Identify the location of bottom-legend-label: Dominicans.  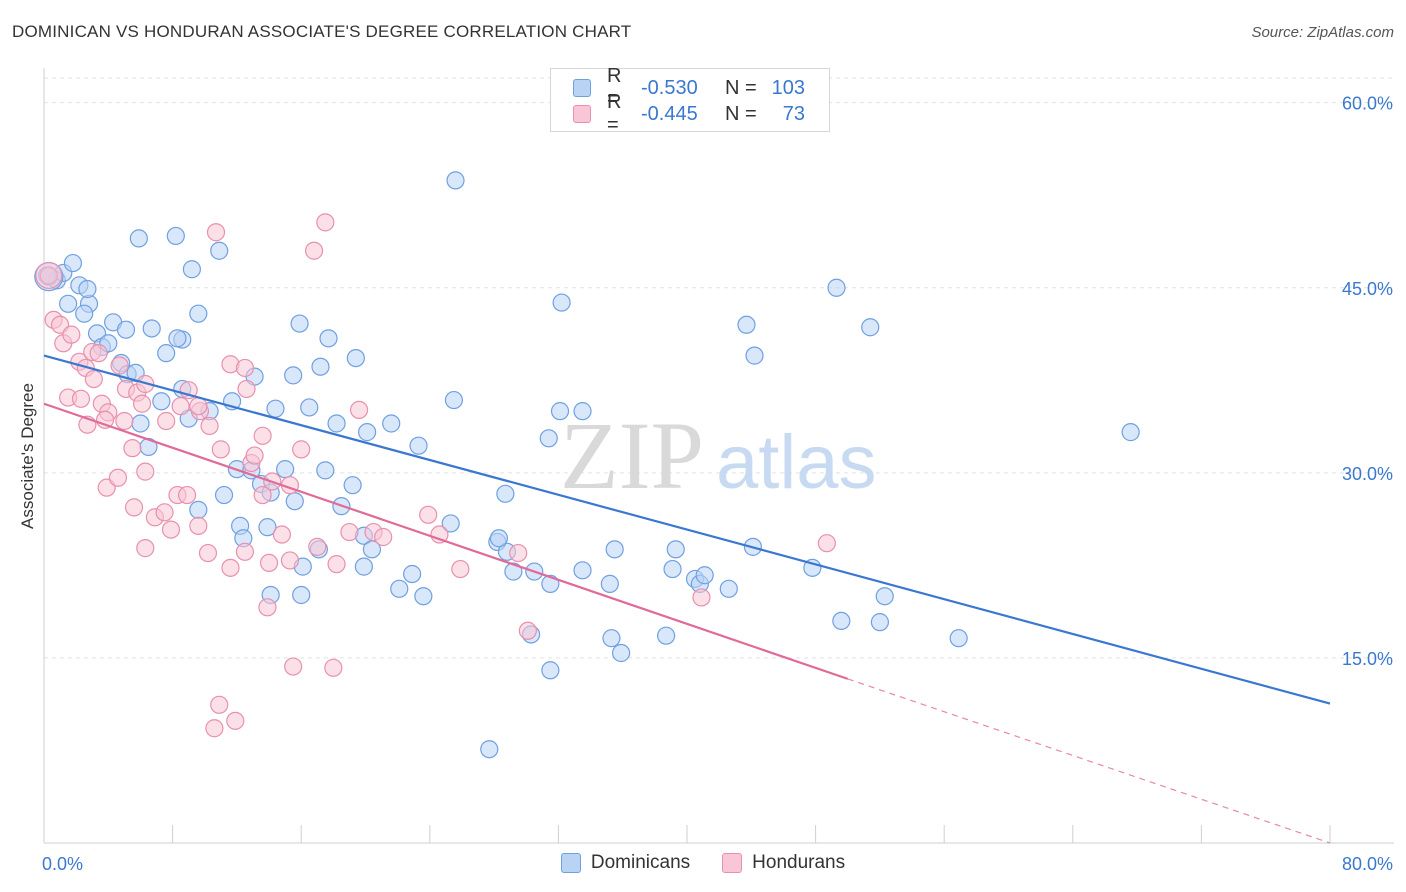
(640, 862).